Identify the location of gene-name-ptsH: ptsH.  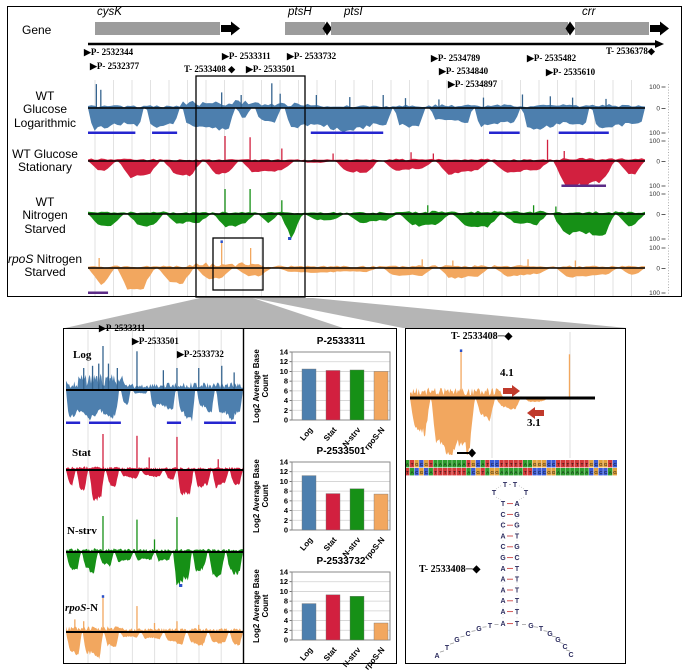
(300, 12).